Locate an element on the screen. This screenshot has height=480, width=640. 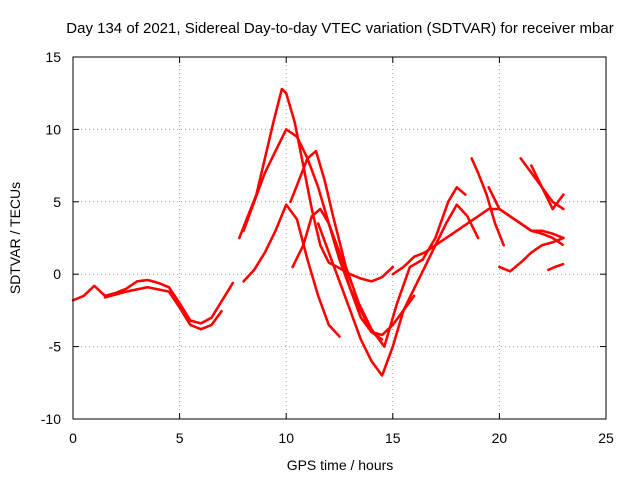
x-tick-label: 25 is located at coordinates (606, 438).